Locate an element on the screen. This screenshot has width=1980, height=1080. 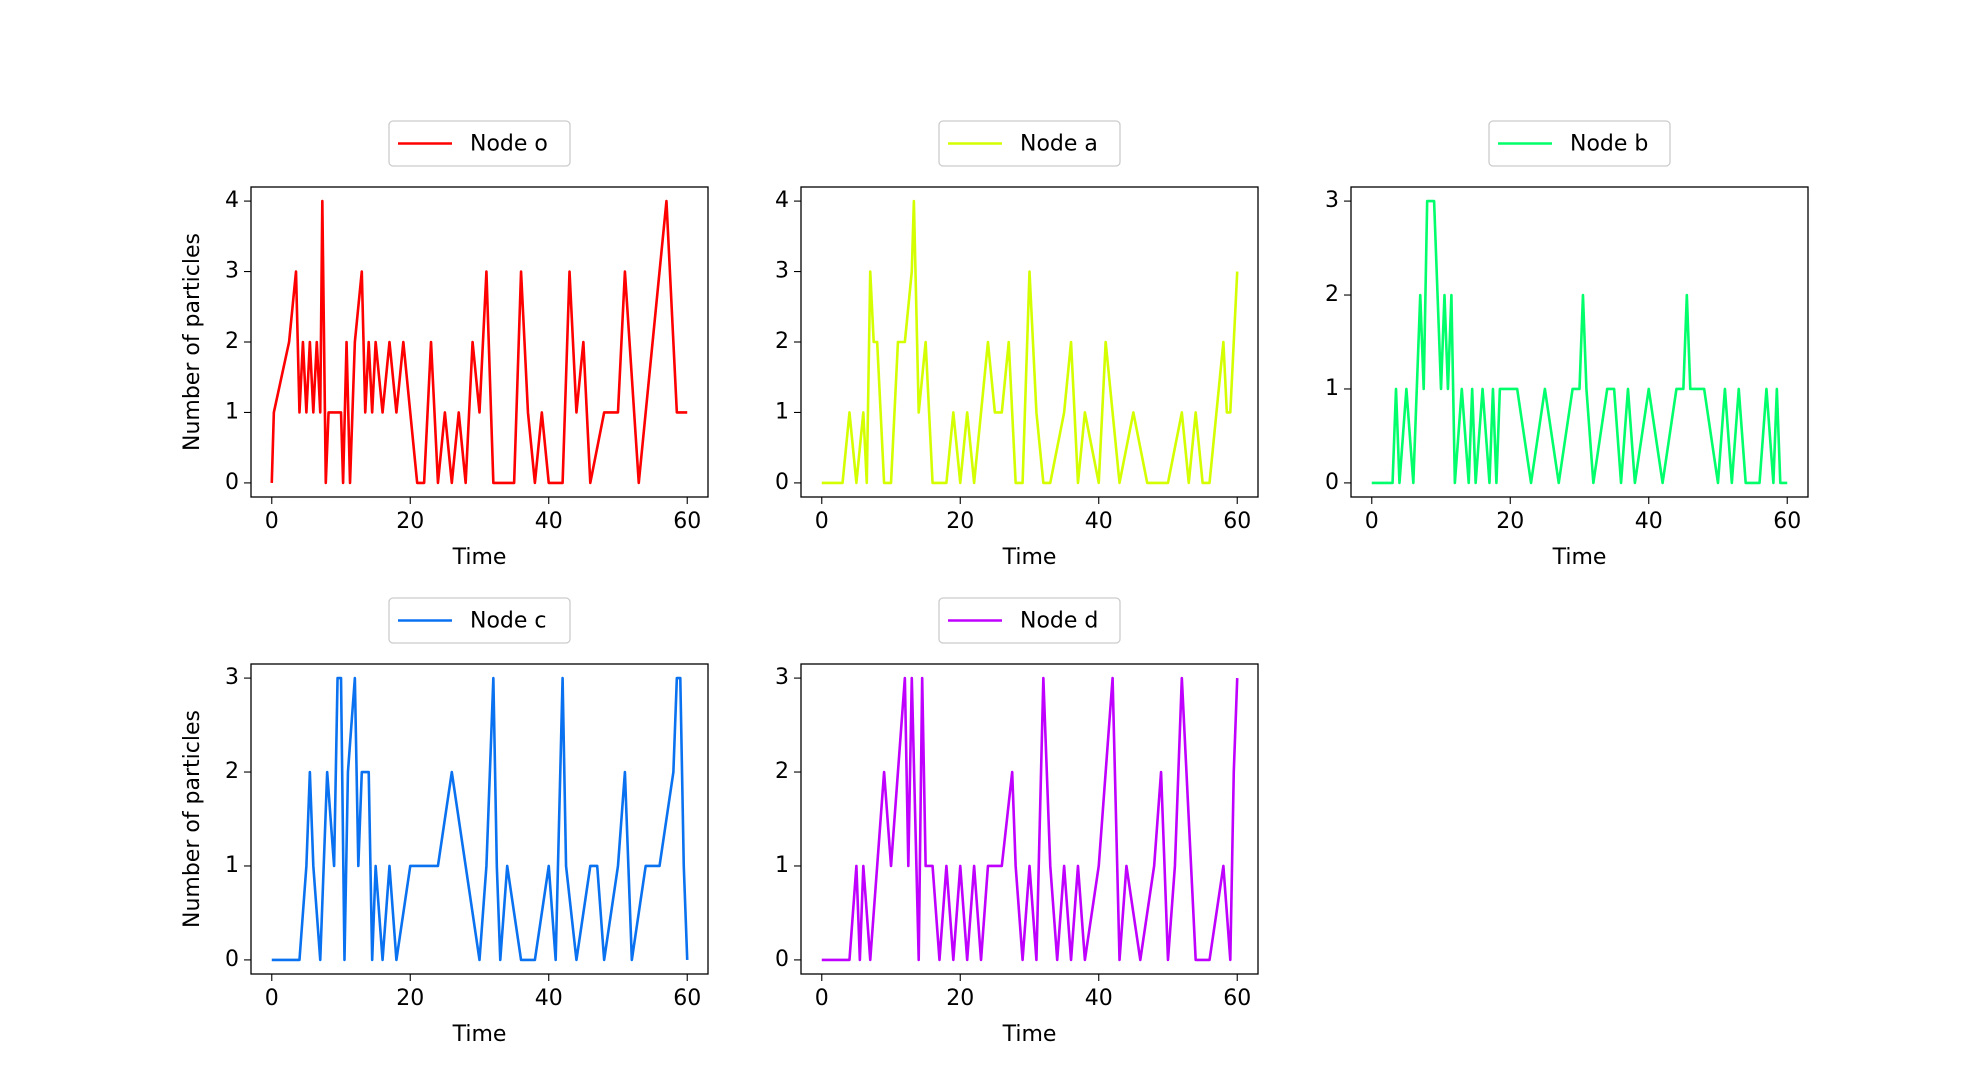
subplot: 0 20 40 60 0 1 2 3 Time Node b is located at coordinates (1567, 345).